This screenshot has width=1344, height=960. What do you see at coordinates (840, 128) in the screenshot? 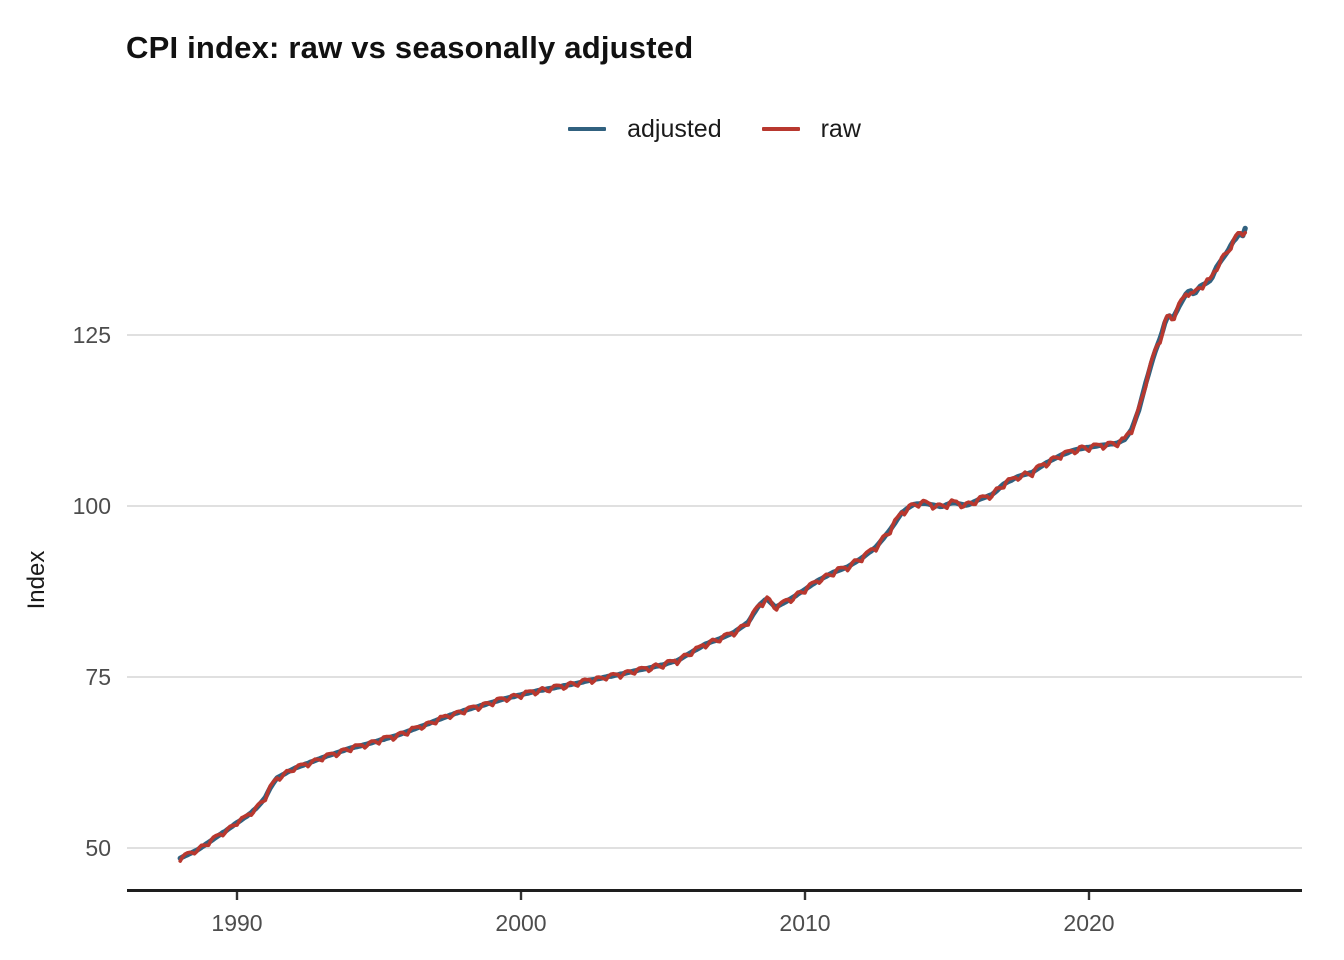
I see `legend-label-raw: raw` at bounding box center [840, 128].